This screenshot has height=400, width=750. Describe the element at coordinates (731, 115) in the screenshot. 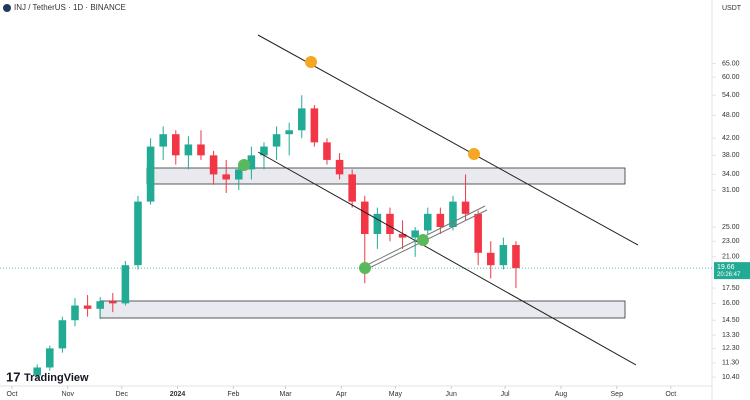

I see `y-tick-label: 48.00` at that location.